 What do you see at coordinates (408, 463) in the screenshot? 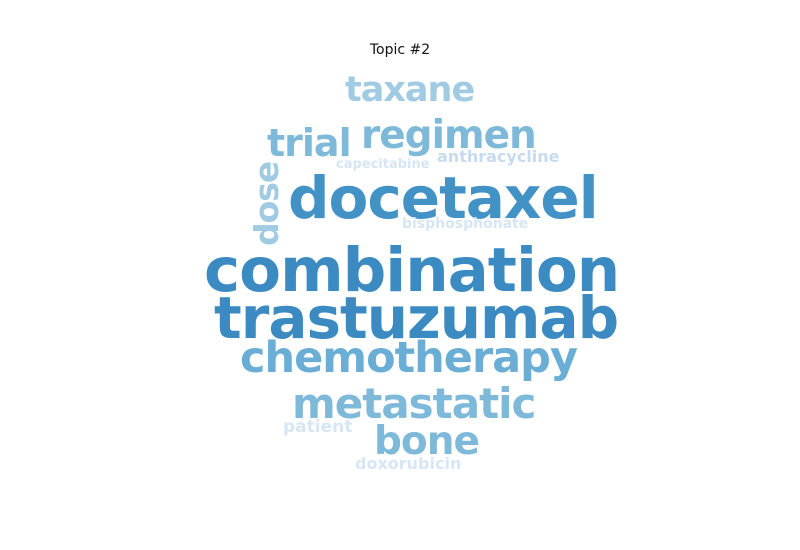
I see `word-doxorubicin: doxorubicin` at bounding box center [408, 463].